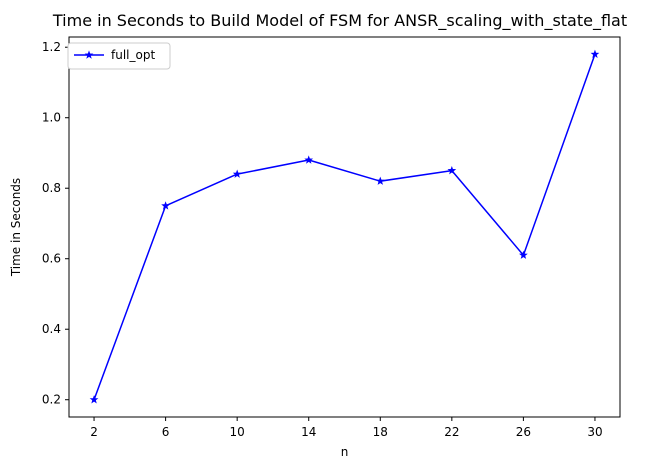 The image size is (648, 470). I want to click on y-axis-label: Time in Seconds, so click(16, 227).